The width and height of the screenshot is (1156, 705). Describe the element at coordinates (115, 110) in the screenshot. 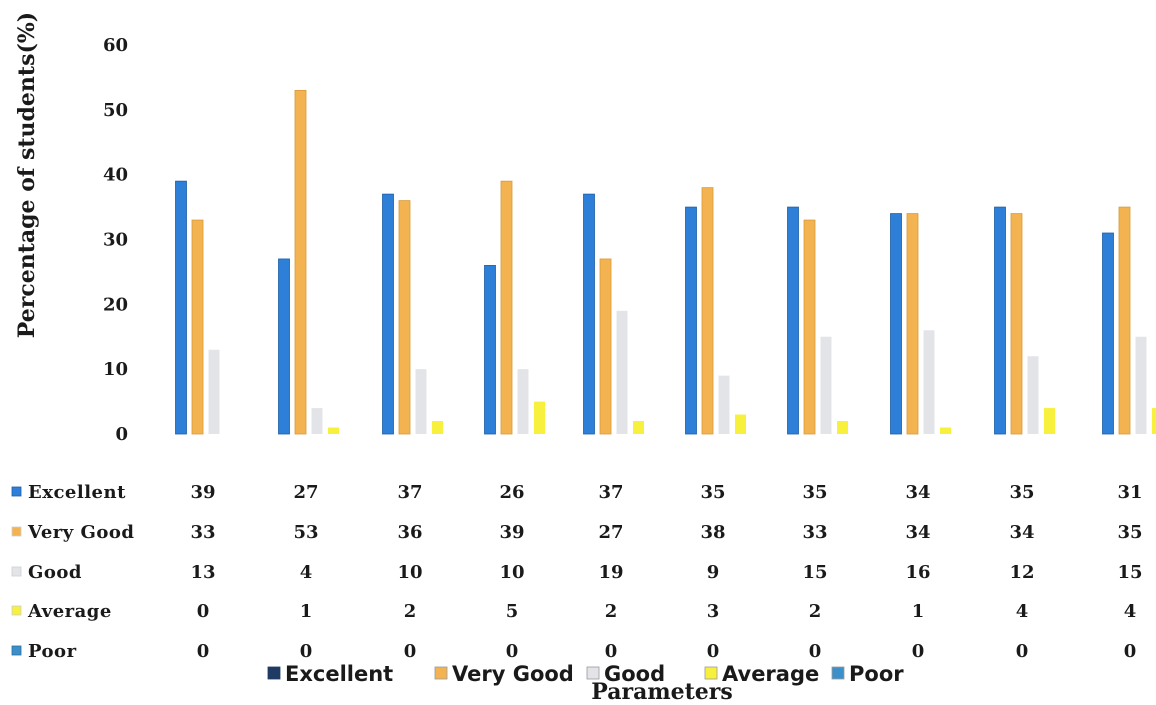

I see `y-tick-label: 50` at that location.